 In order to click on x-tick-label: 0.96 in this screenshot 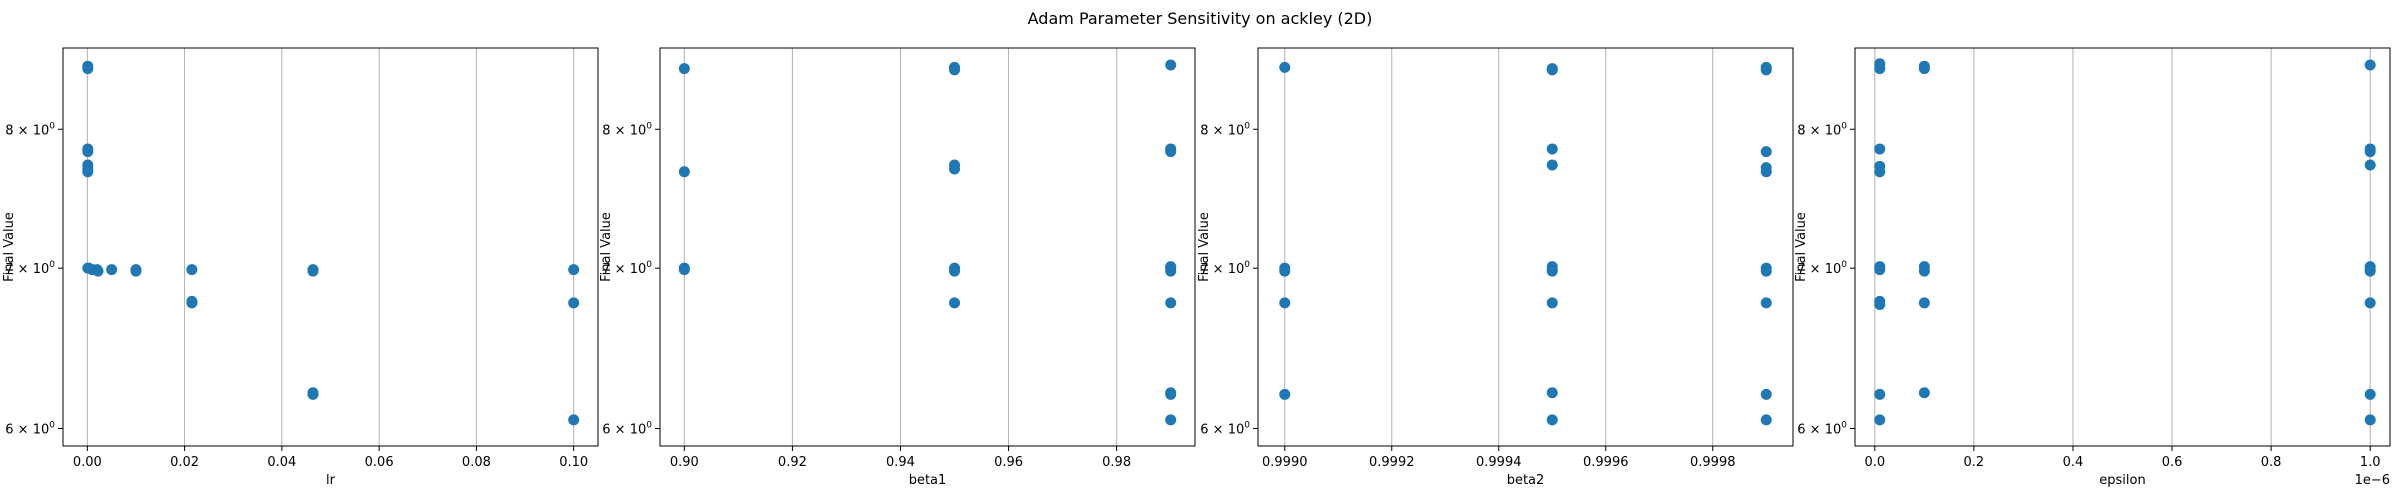, I will do `click(1008, 462)`.